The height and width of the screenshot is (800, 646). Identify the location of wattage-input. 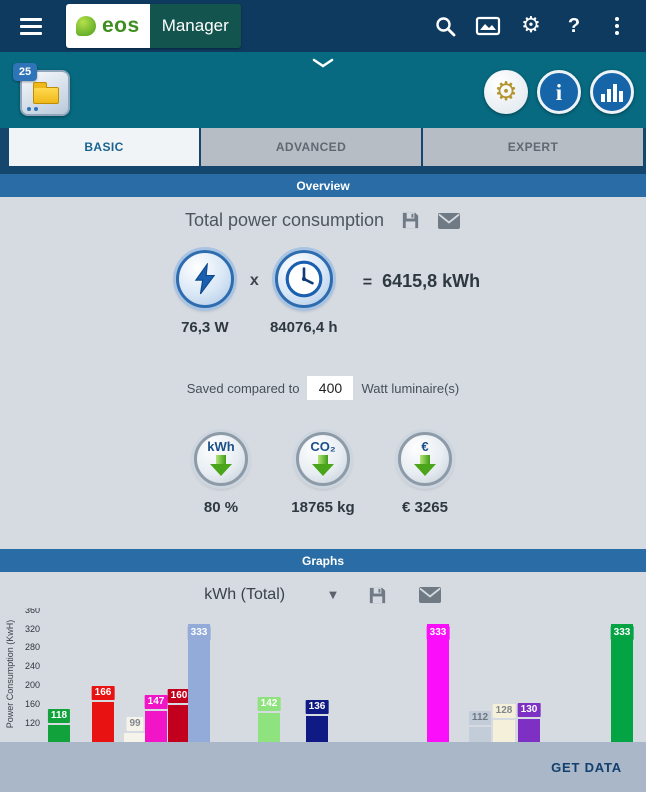
(330, 388).